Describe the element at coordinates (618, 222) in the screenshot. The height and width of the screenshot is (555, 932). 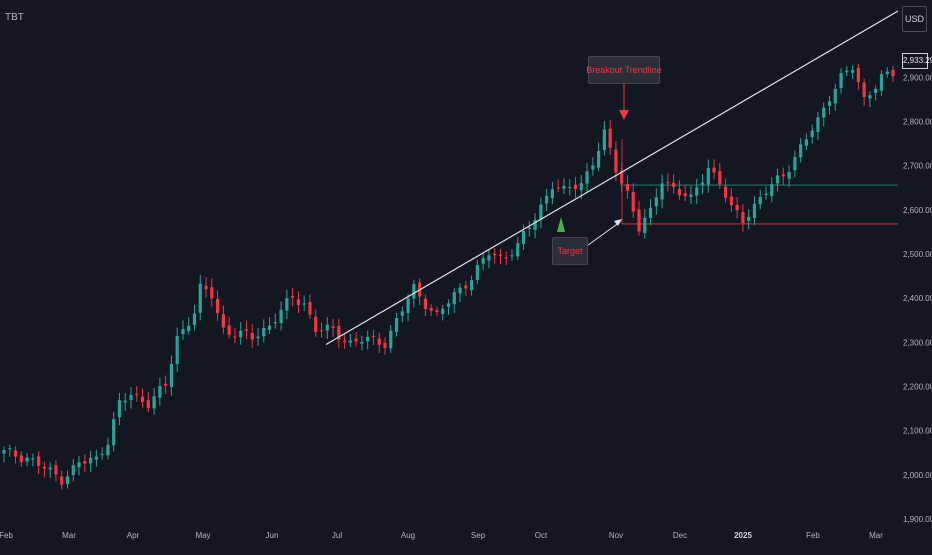
I see `target-pointer-head` at that location.